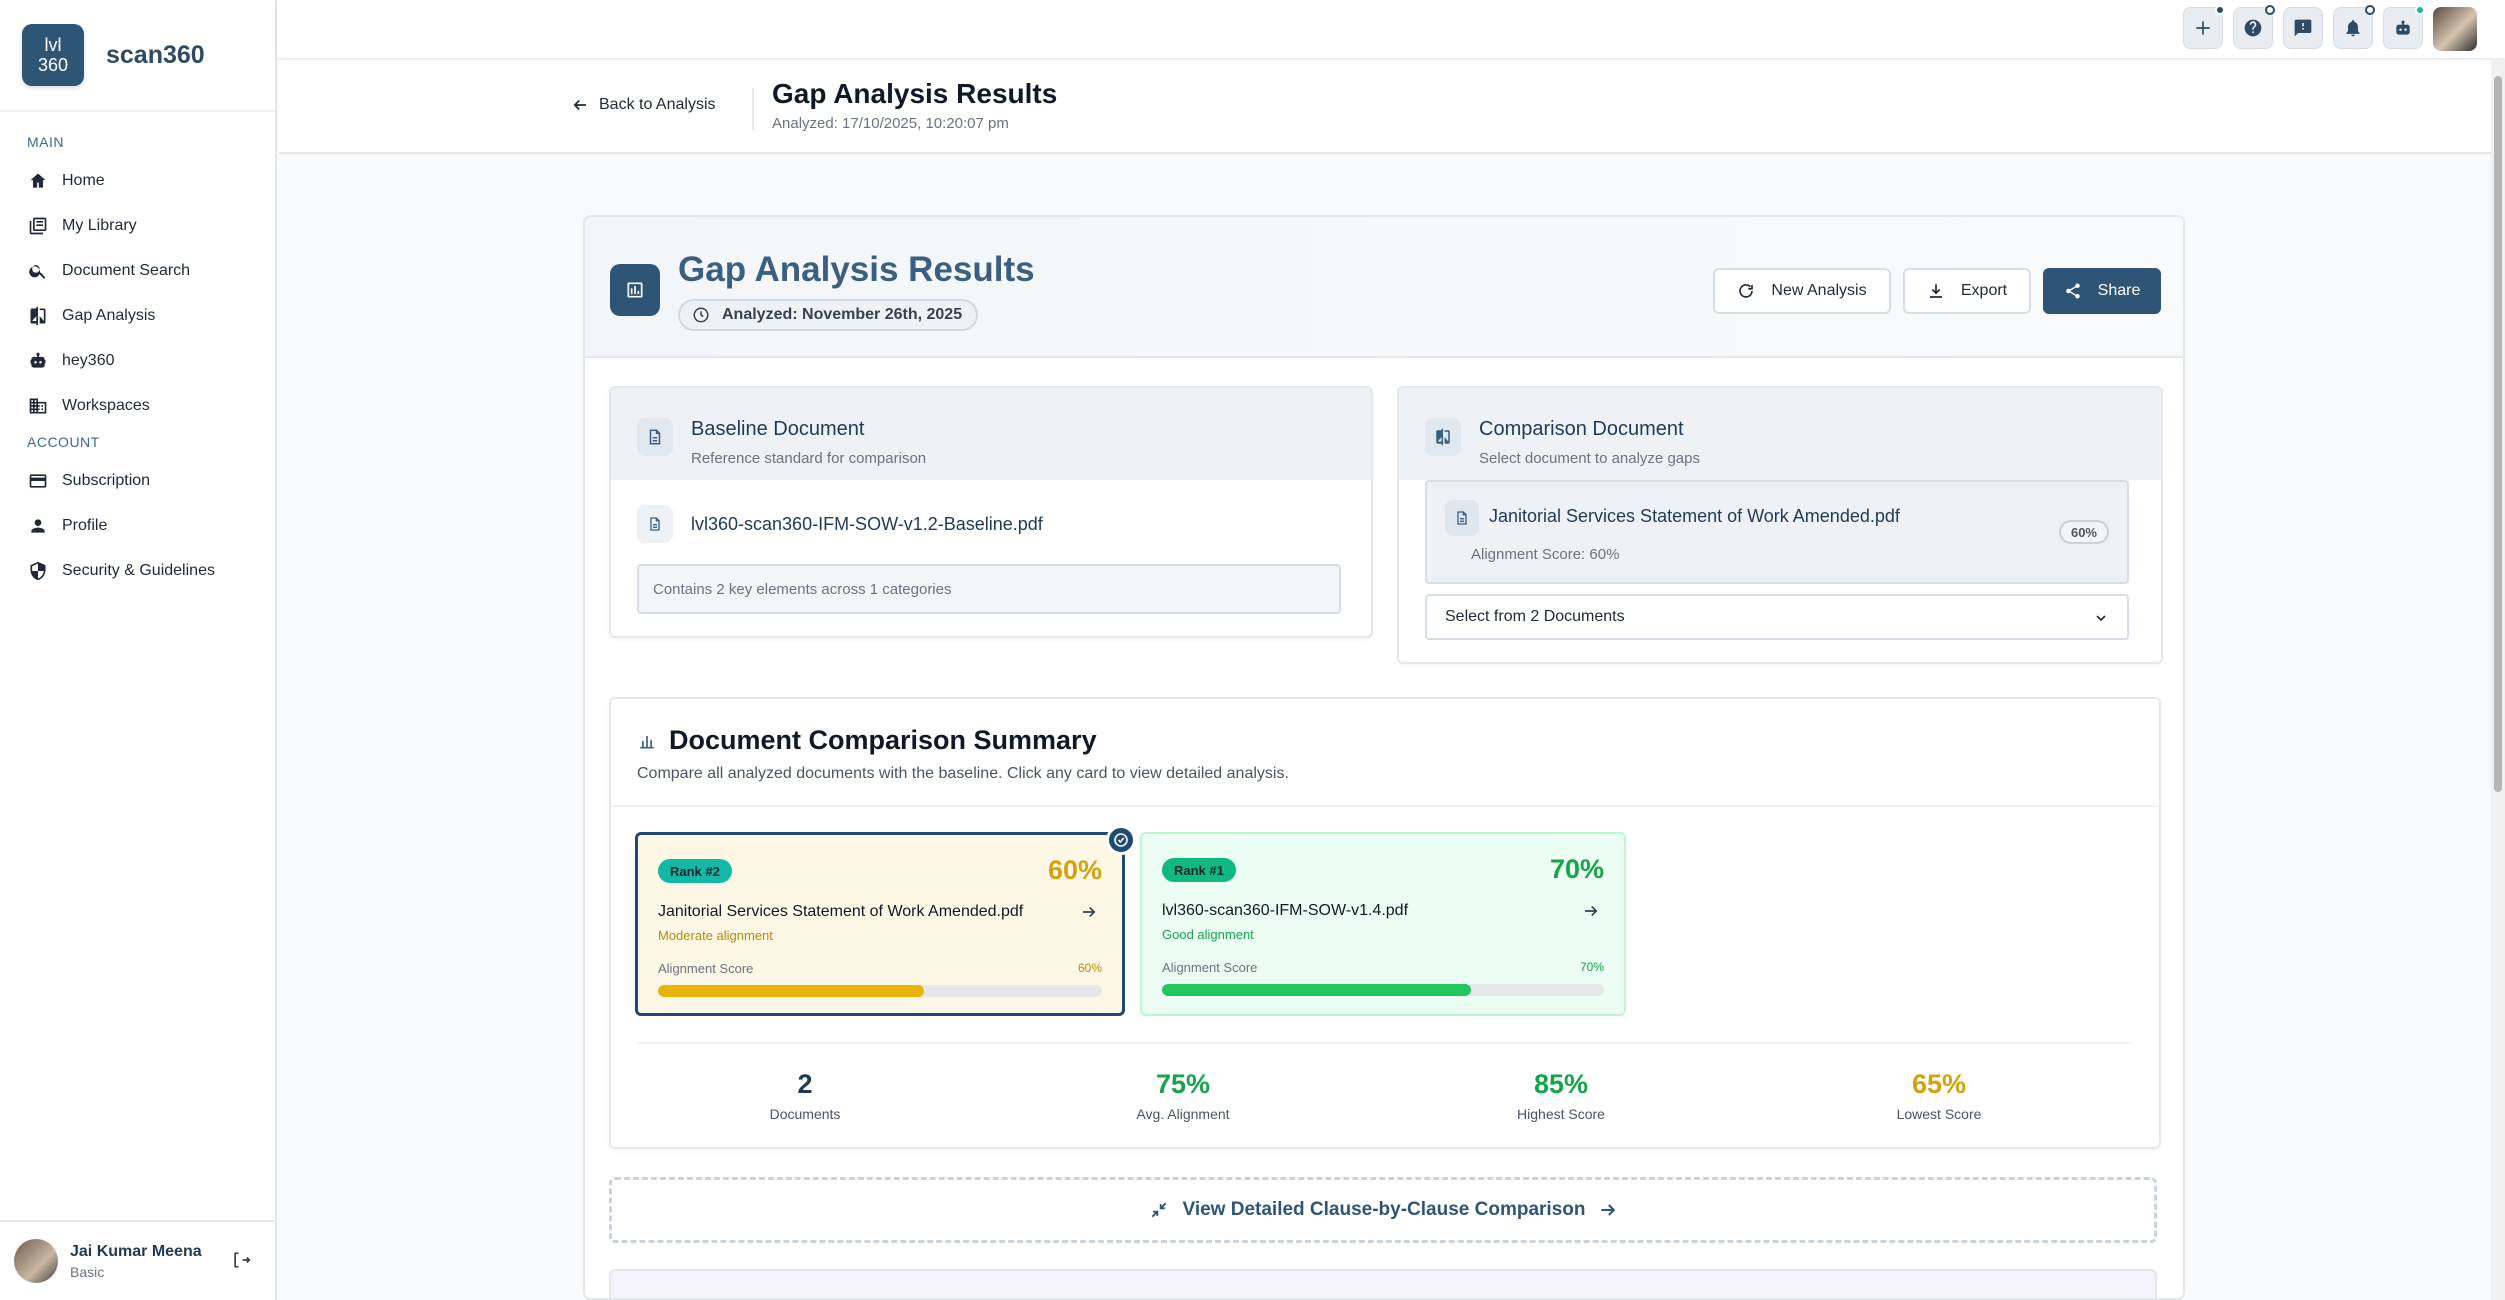  I want to click on brand: lvl 360 scan360, so click(137, 56).